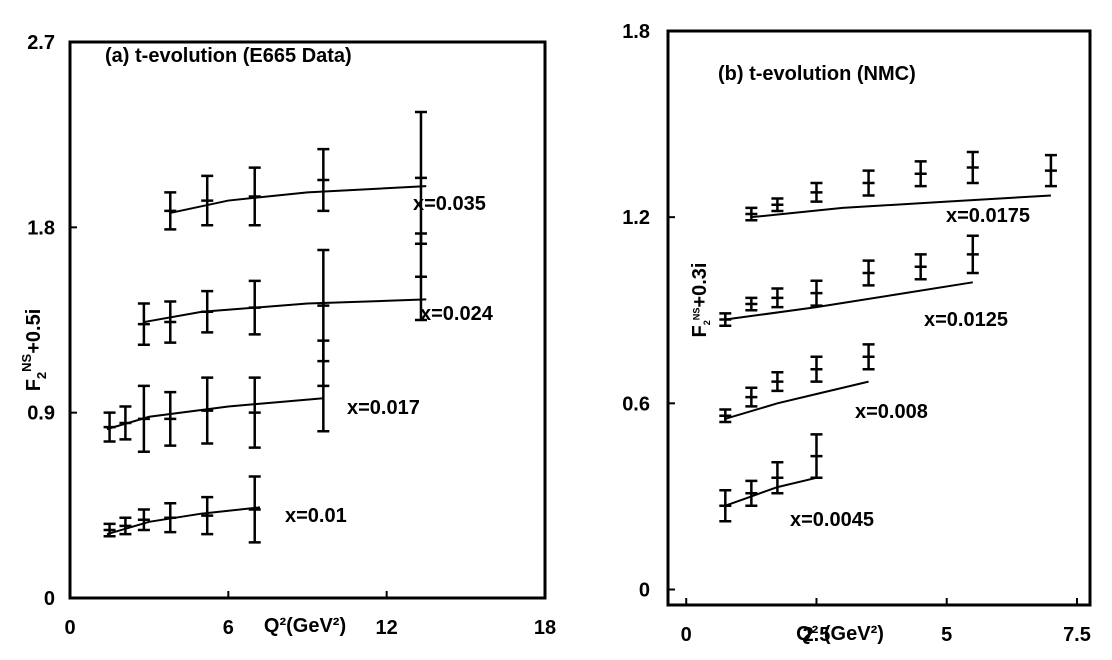 This screenshot has width=1112, height=660. I want to click on y-tick-label: 2.7, so click(41, 43).